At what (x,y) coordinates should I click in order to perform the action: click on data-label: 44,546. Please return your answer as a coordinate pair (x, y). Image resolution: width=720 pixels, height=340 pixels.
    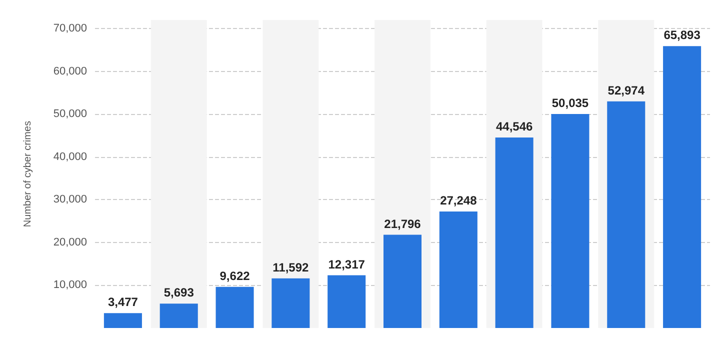
    Looking at the image, I should click on (514, 126).